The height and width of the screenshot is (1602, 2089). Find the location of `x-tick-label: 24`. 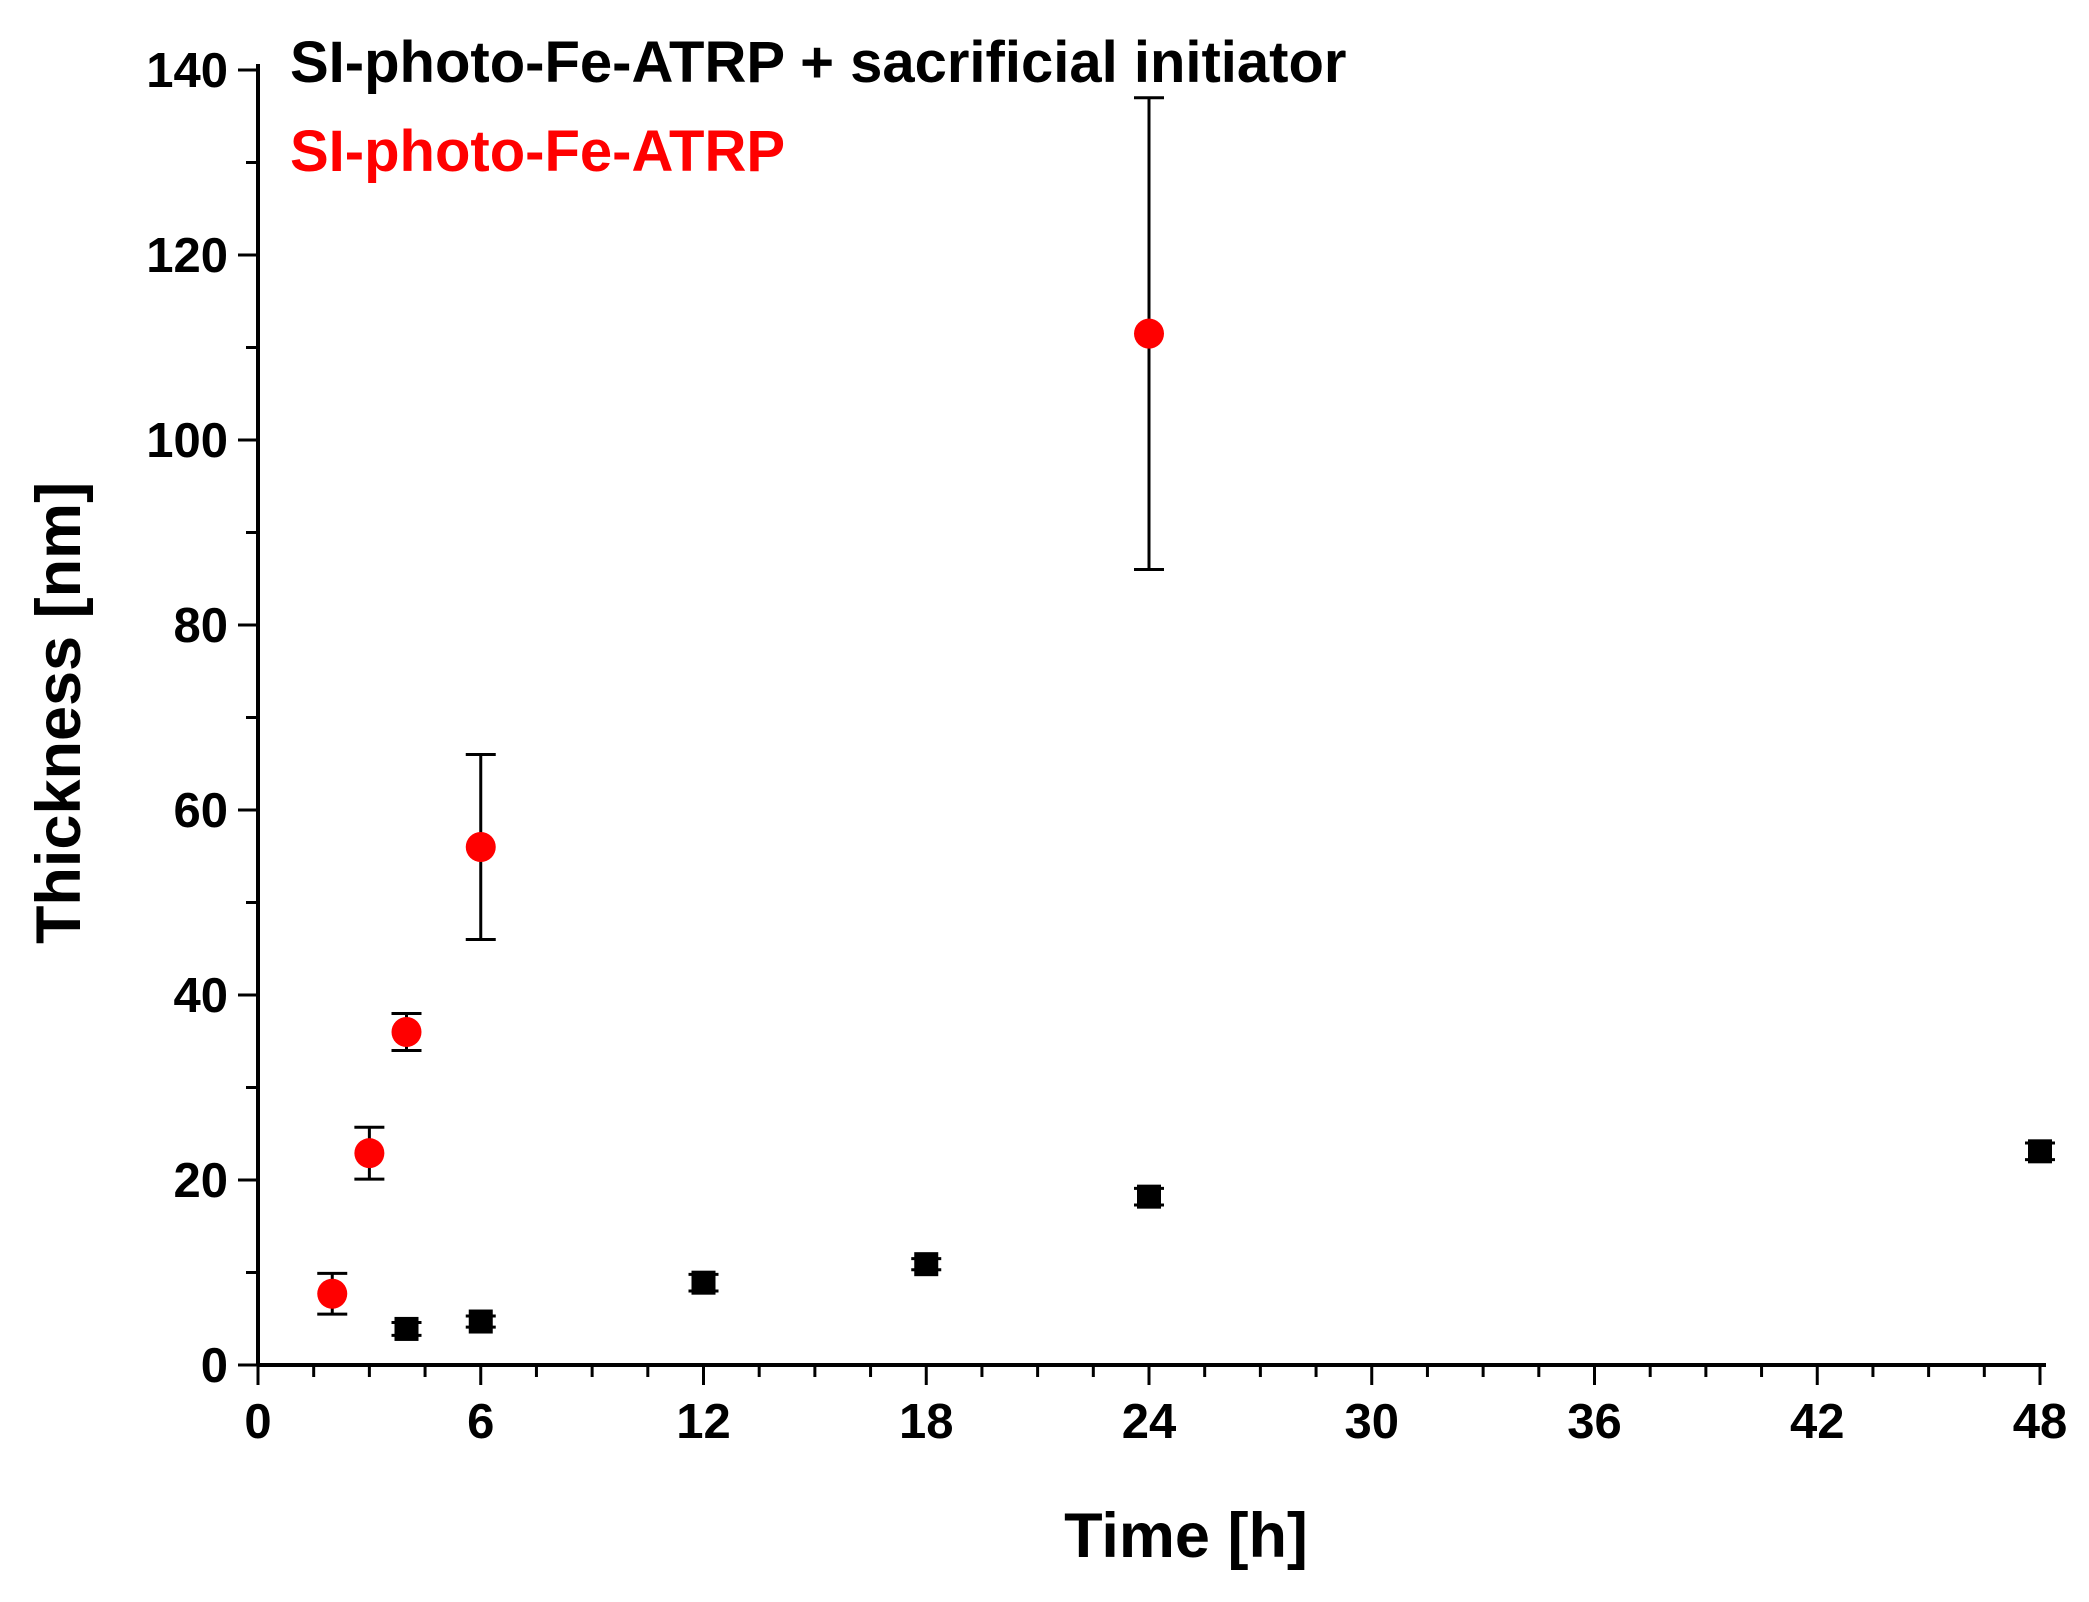

x-tick-label: 24 is located at coordinates (1149, 1422).